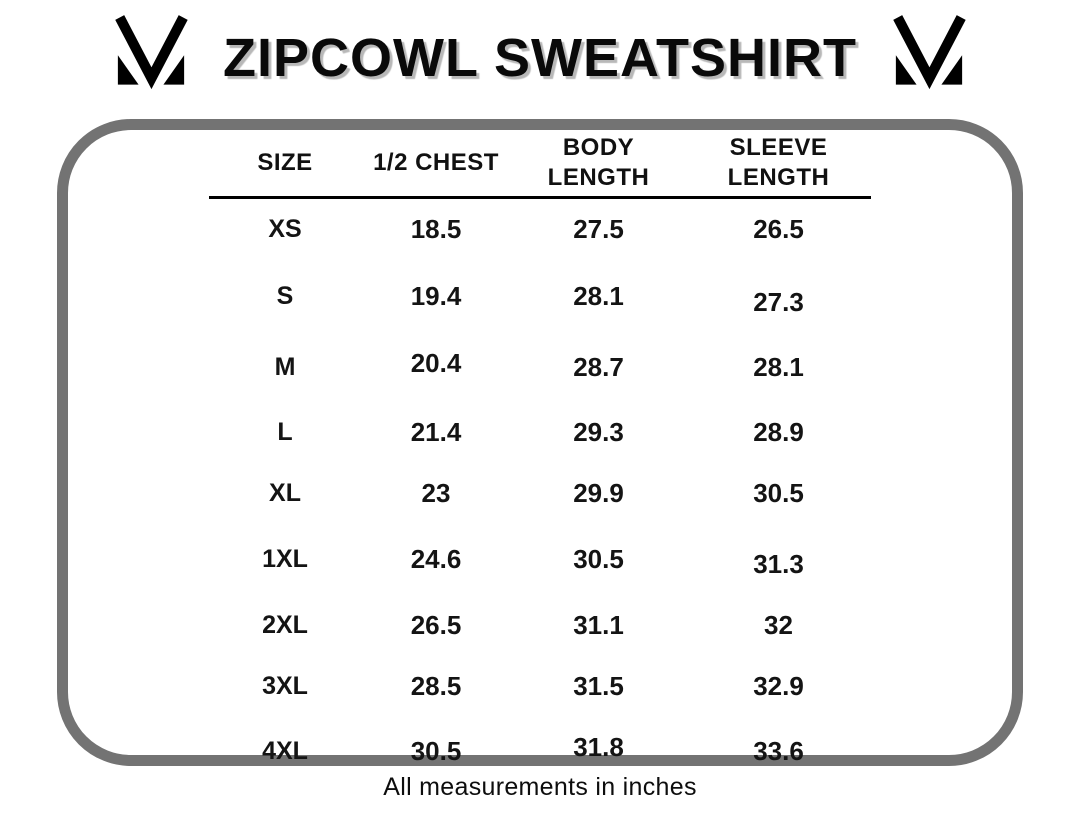 The width and height of the screenshot is (1080, 834). I want to click on table-row: 2XL 26.5 31.1 32, so click(540, 625).